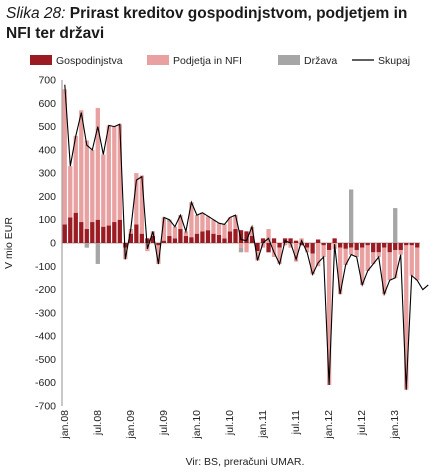 The height and width of the screenshot is (472, 435). Describe the element at coordinates (45, 313) in the screenshot. I see `y-tick-label: -300` at that location.